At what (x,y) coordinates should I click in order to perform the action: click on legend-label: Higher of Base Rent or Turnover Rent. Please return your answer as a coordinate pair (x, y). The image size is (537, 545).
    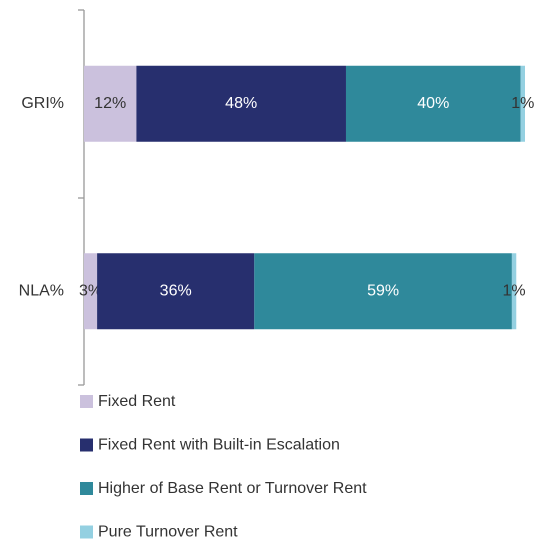
    Looking at the image, I should click on (232, 488).